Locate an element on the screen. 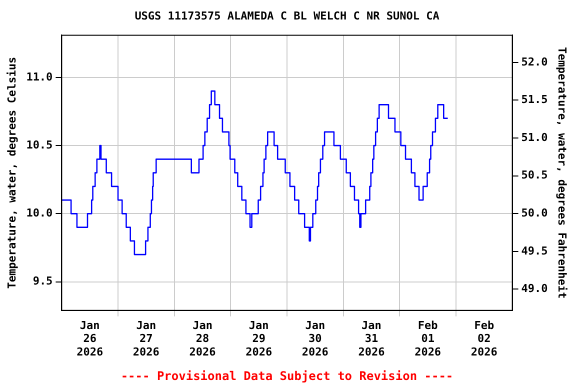 The height and width of the screenshot is (384, 576). y-tick-label: 11.0 is located at coordinates (39, 77).